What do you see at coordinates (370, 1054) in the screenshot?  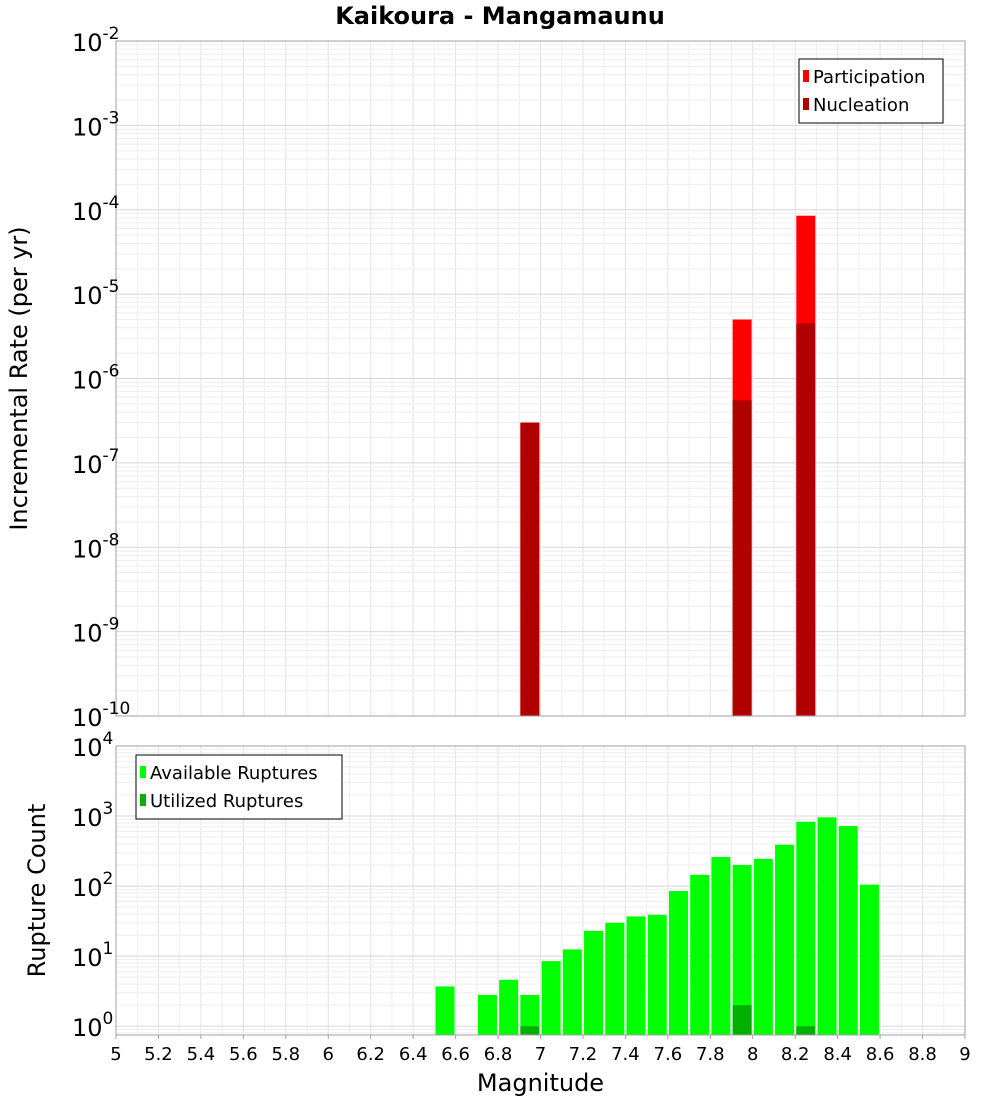 I see `x-tick-label: 6.2` at bounding box center [370, 1054].